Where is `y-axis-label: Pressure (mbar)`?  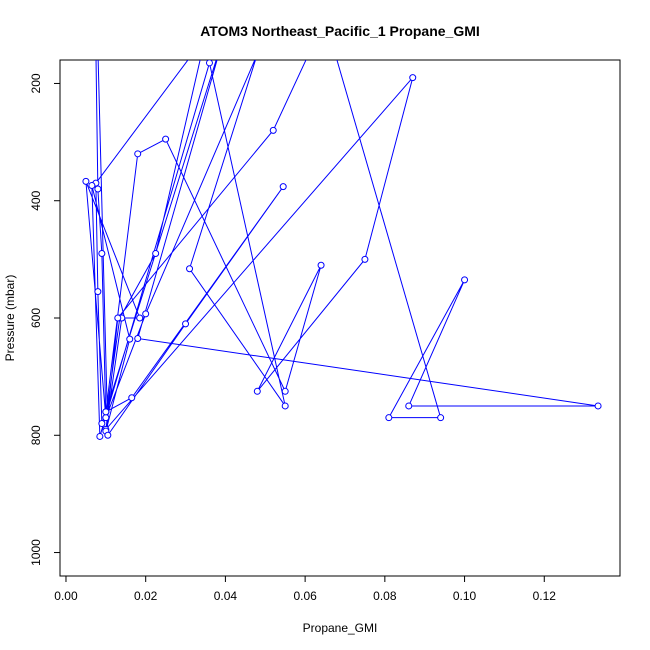 y-axis-label: Pressure (mbar) is located at coordinates (10, 318).